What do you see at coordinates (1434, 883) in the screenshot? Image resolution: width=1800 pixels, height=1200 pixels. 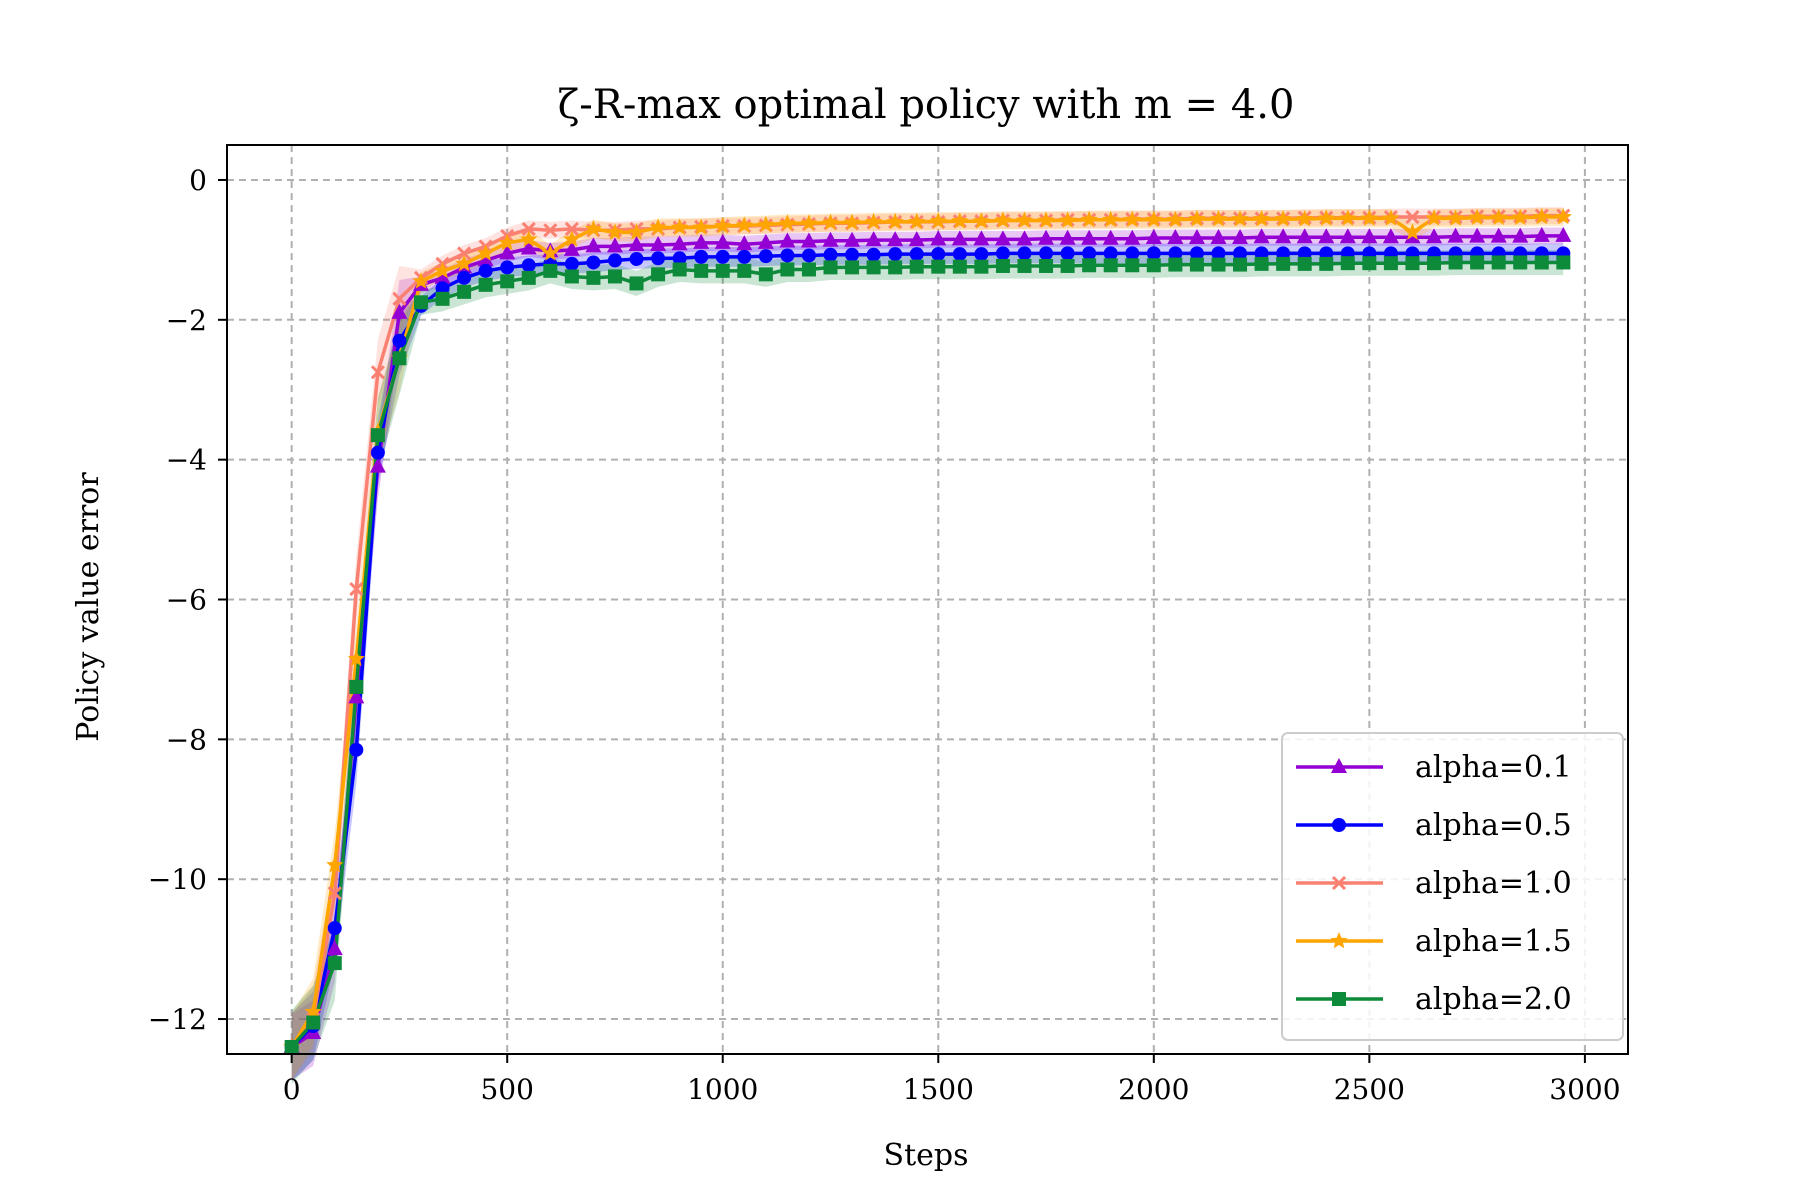 I see `legend-item-alpha-1-0: alpha=1.0` at bounding box center [1434, 883].